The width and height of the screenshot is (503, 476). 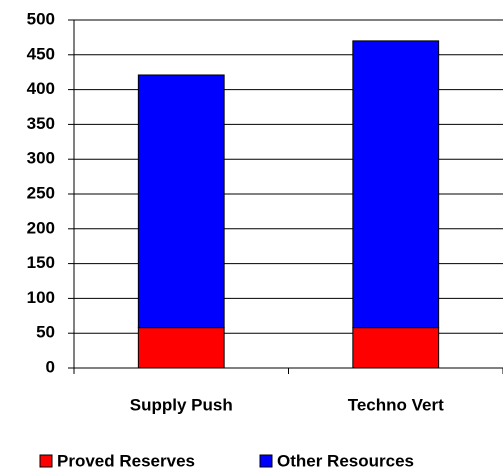 What do you see at coordinates (41, 227) in the screenshot?
I see `y-tick-label: 200` at bounding box center [41, 227].